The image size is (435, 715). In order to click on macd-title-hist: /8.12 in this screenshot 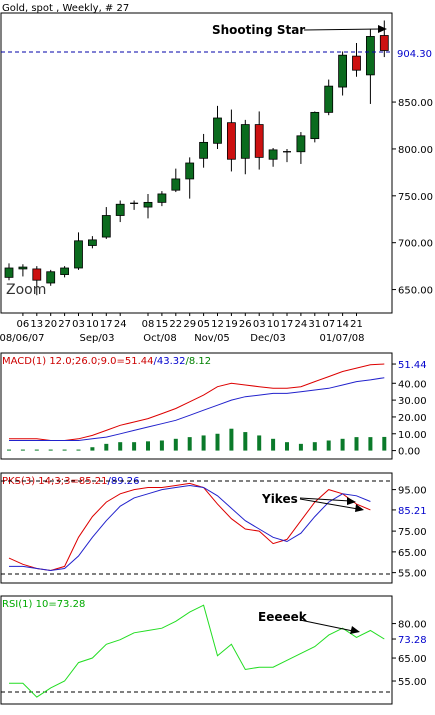, I will do `click(199, 361)`.